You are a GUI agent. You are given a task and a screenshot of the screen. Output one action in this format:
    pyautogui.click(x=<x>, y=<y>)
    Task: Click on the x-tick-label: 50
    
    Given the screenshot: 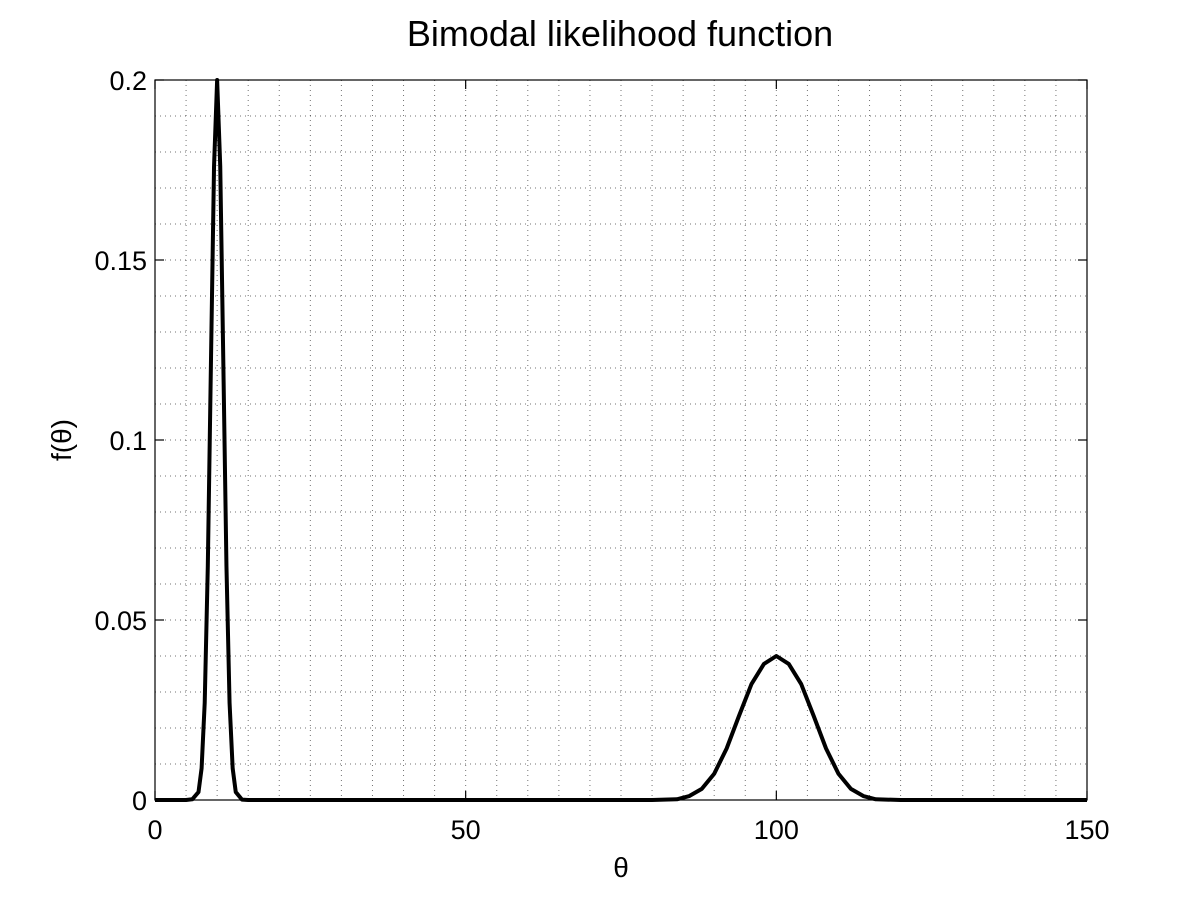 What is the action you would take?
    pyautogui.click(x=466, y=830)
    